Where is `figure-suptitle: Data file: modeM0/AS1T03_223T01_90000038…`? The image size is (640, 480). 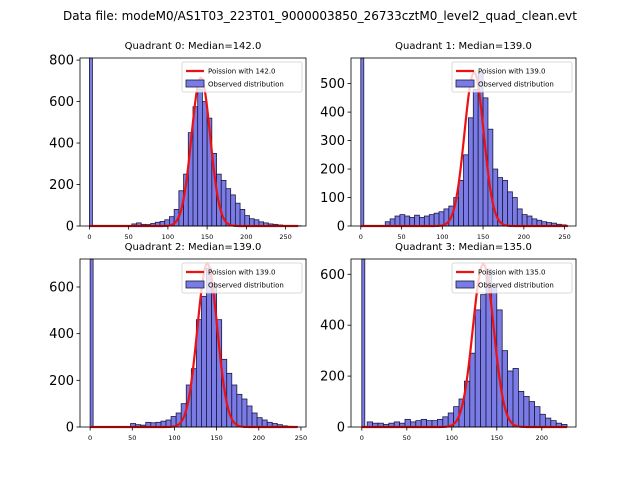
figure-suptitle: Data file: modeM0/AS1T03_223T01_90000038… is located at coordinates (320, 16).